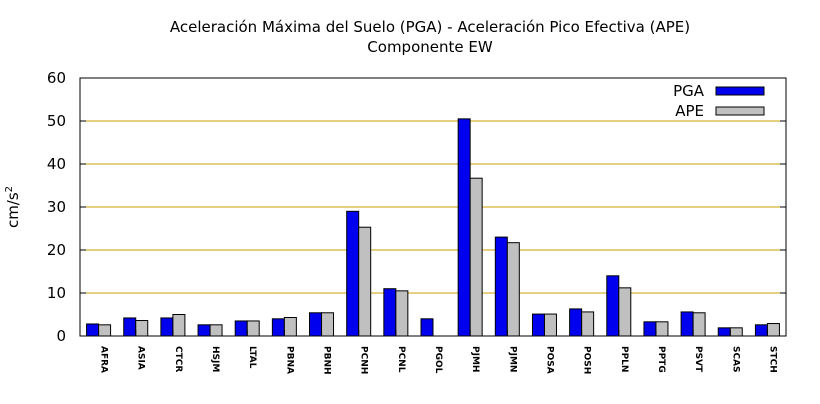  What do you see at coordinates (61, 336) in the screenshot?
I see `y-tick-label: 0` at bounding box center [61, 336].